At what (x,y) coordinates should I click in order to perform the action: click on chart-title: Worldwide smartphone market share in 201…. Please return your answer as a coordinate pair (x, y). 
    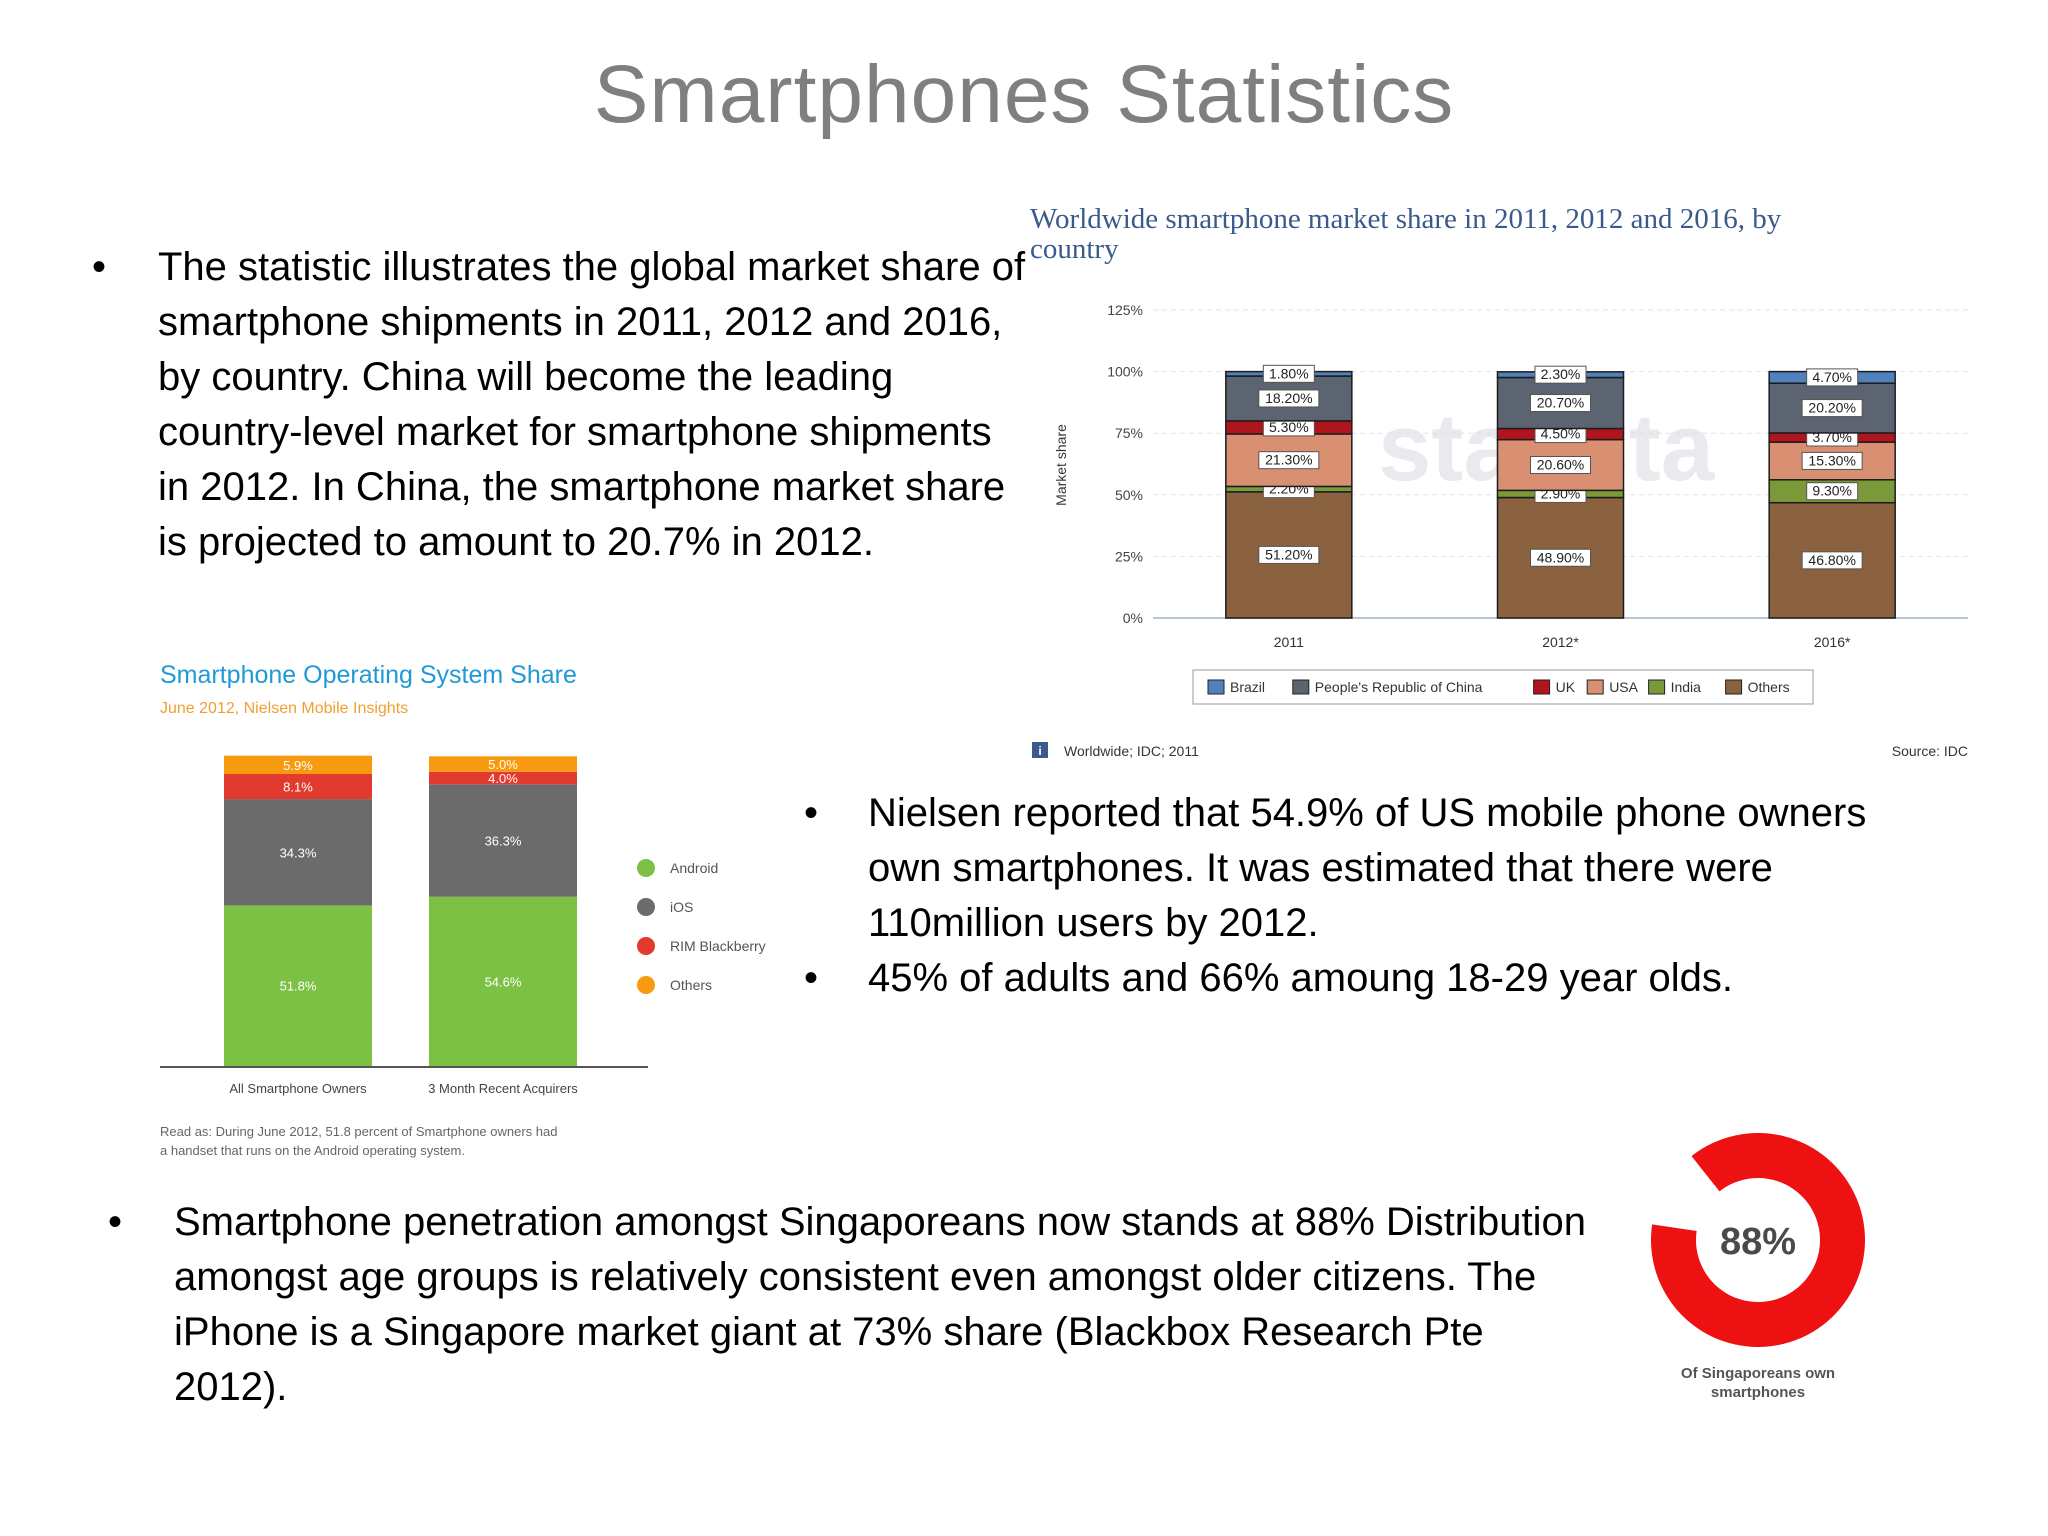
    Looking at the image, I should click on (1406, 234).